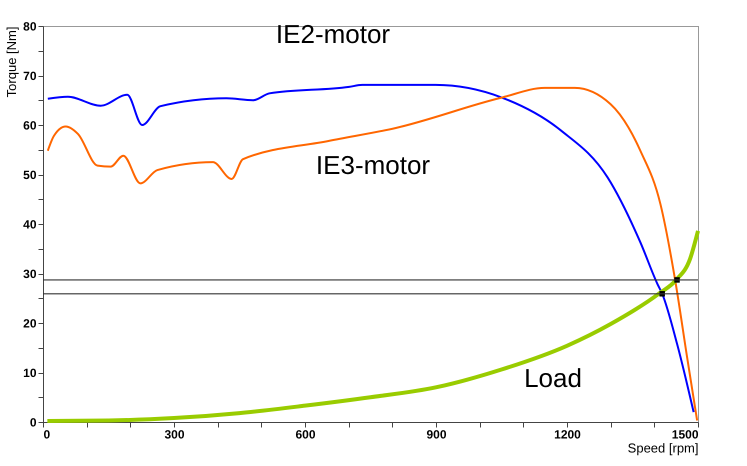 The height and width of the screenshot is (466, 747). I want to click on y-axis-title: Torque [Nm], so click(12, 62).